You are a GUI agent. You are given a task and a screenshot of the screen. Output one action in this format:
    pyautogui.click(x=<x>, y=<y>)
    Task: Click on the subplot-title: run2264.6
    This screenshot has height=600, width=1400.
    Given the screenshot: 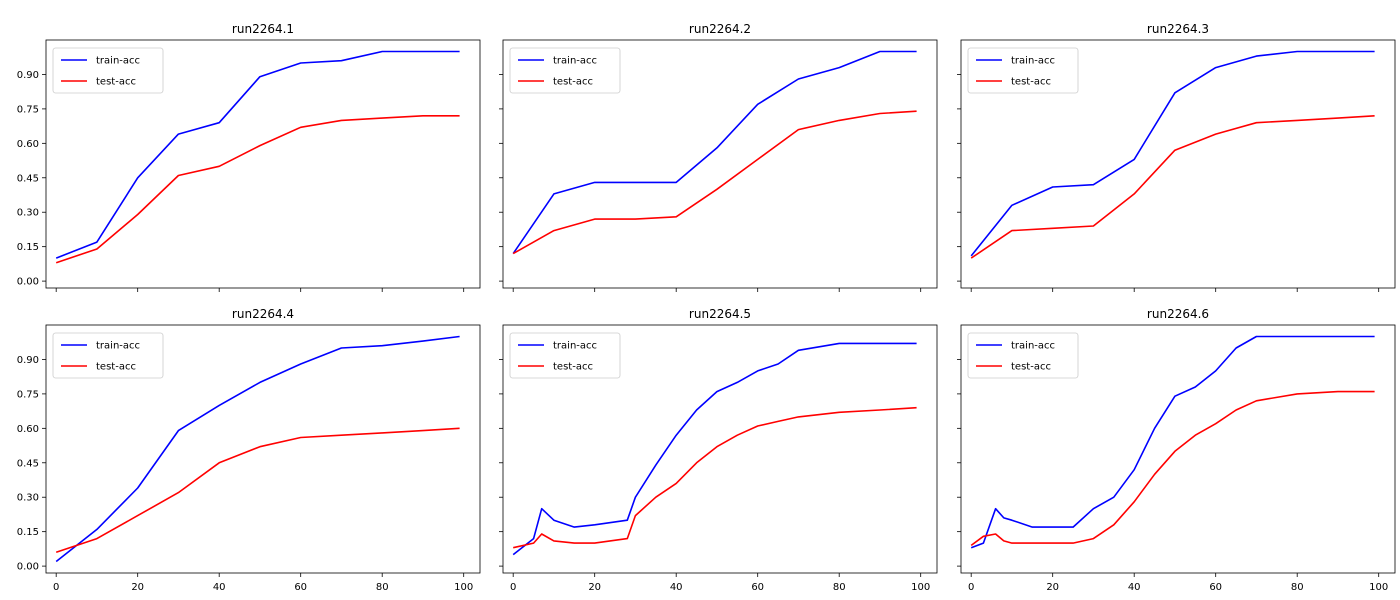 What is the action you would take?
    pyautogui.click(x=1178, y=314)
    